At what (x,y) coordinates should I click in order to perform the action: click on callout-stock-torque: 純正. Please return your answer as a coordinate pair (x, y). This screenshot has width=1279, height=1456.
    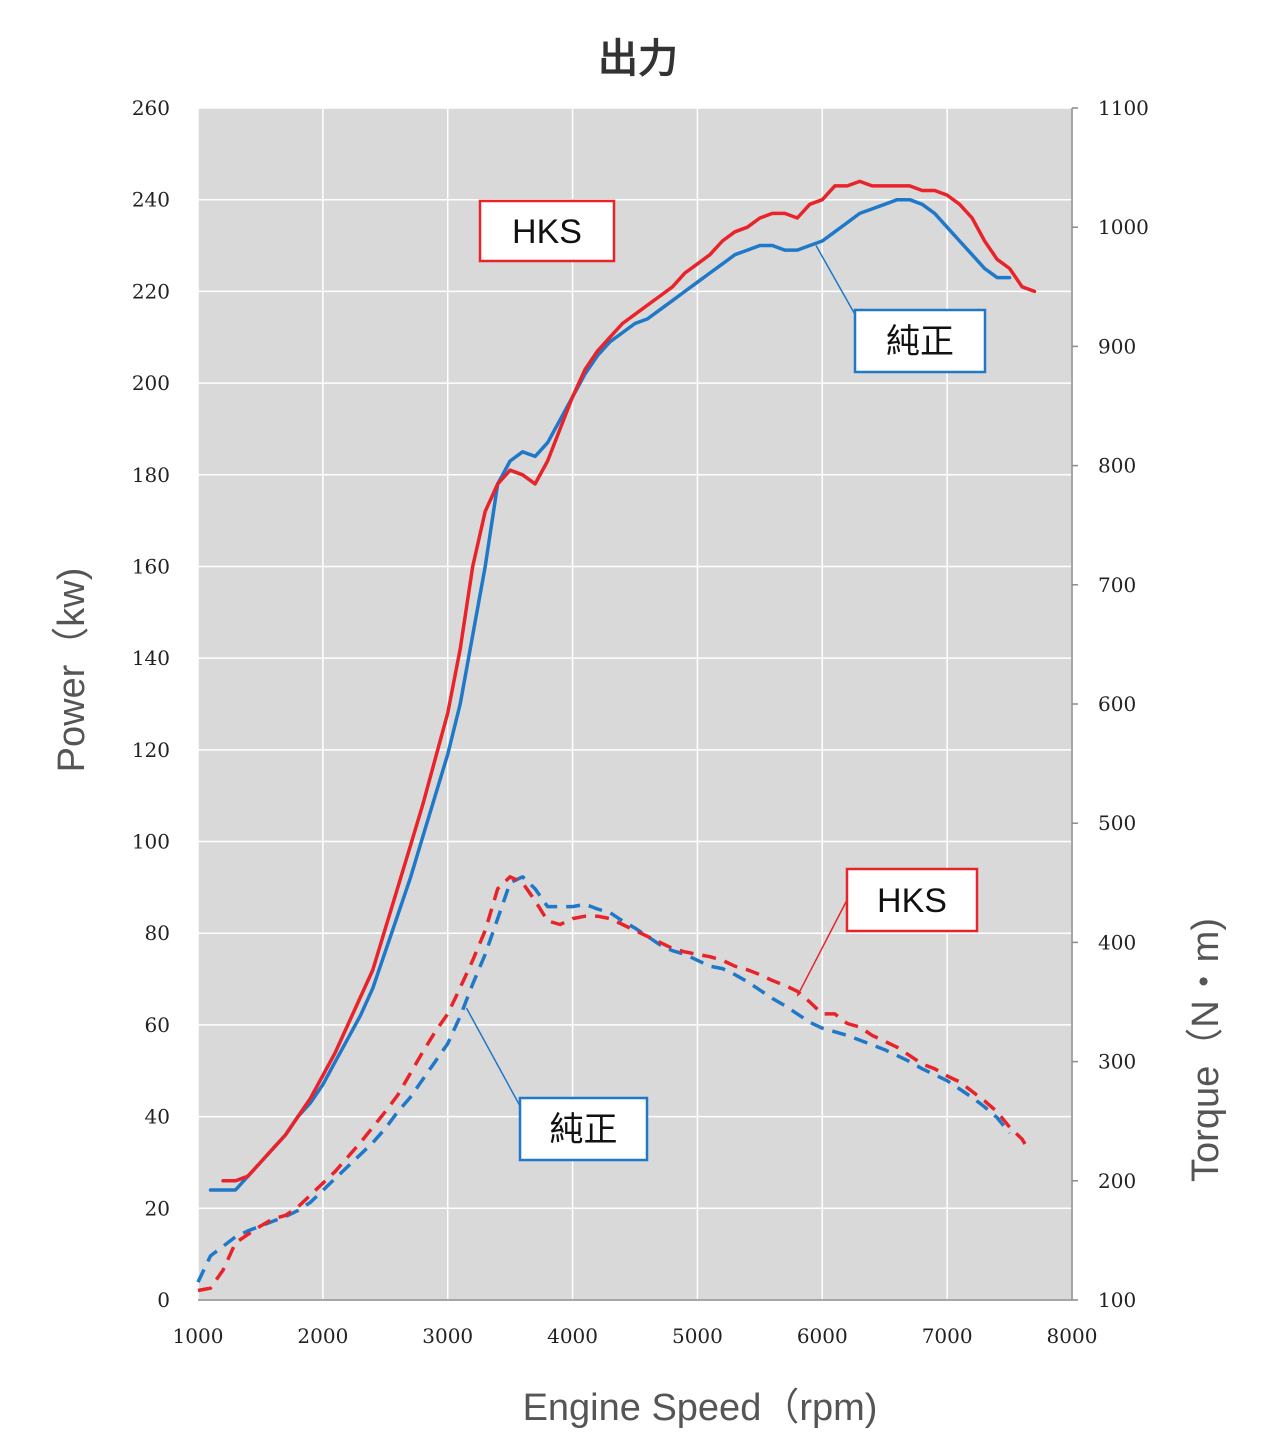
    Looking at the image, I should click on (557, 1084).